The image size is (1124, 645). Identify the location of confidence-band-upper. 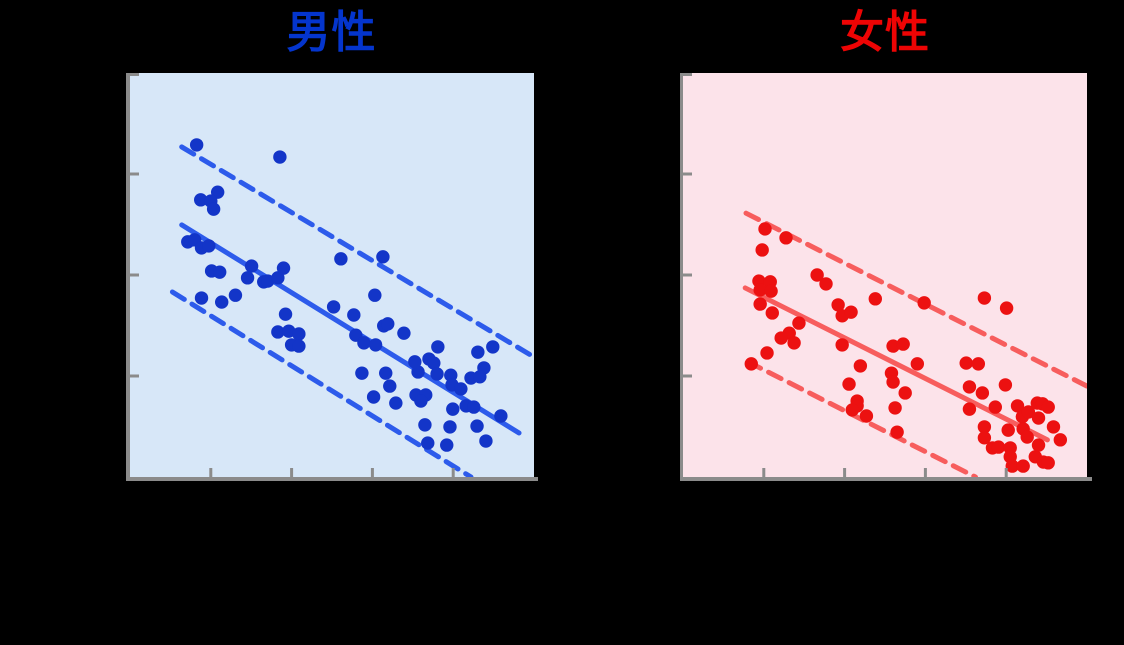
(356, 252).